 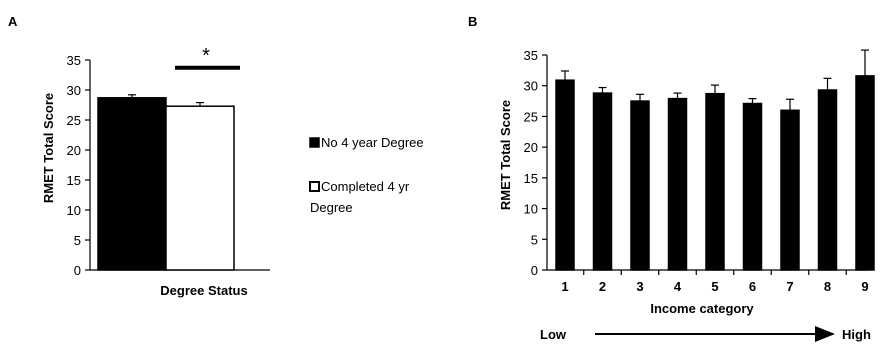 I want to click on legend-label-no-degree: No 4 year Degree, so click(x=372, y=142).